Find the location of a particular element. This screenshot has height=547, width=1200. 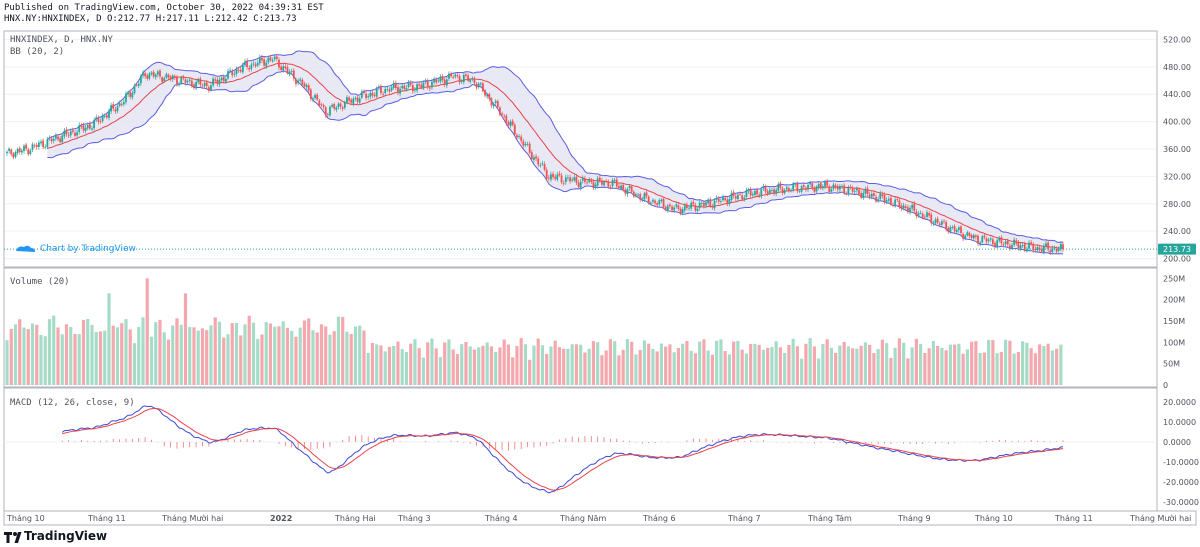

cloud-icon is located at coordinates (25, 248).